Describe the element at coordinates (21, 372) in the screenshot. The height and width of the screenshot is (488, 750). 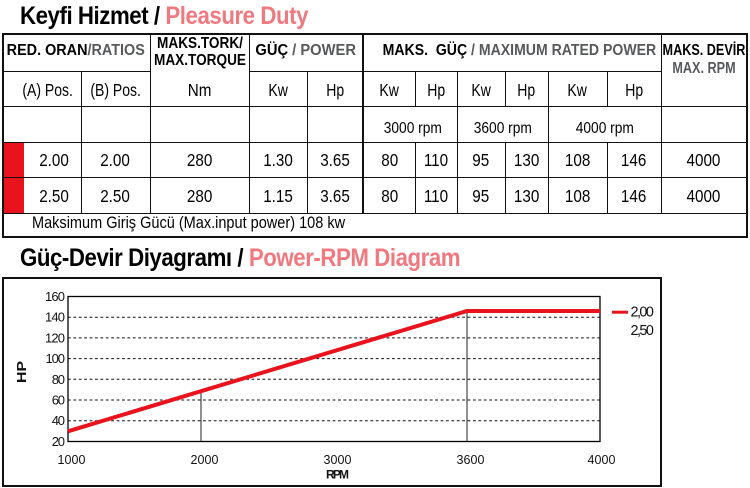
I see `svg-text: HP` at that location.